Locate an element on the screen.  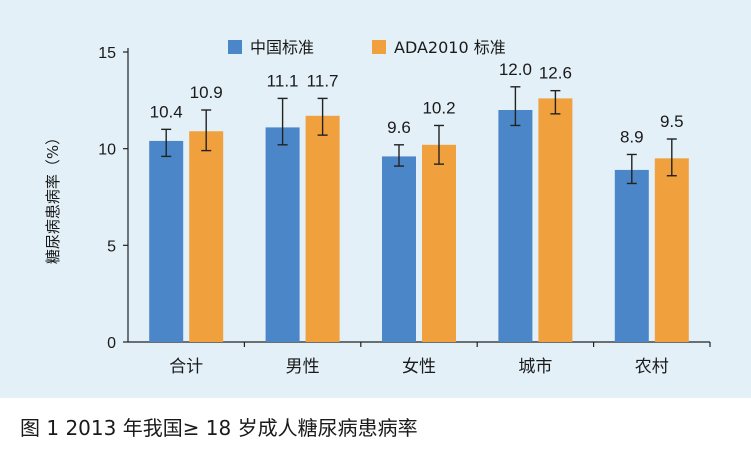
data-label: 12.0 is located at coordinates (515, 69).